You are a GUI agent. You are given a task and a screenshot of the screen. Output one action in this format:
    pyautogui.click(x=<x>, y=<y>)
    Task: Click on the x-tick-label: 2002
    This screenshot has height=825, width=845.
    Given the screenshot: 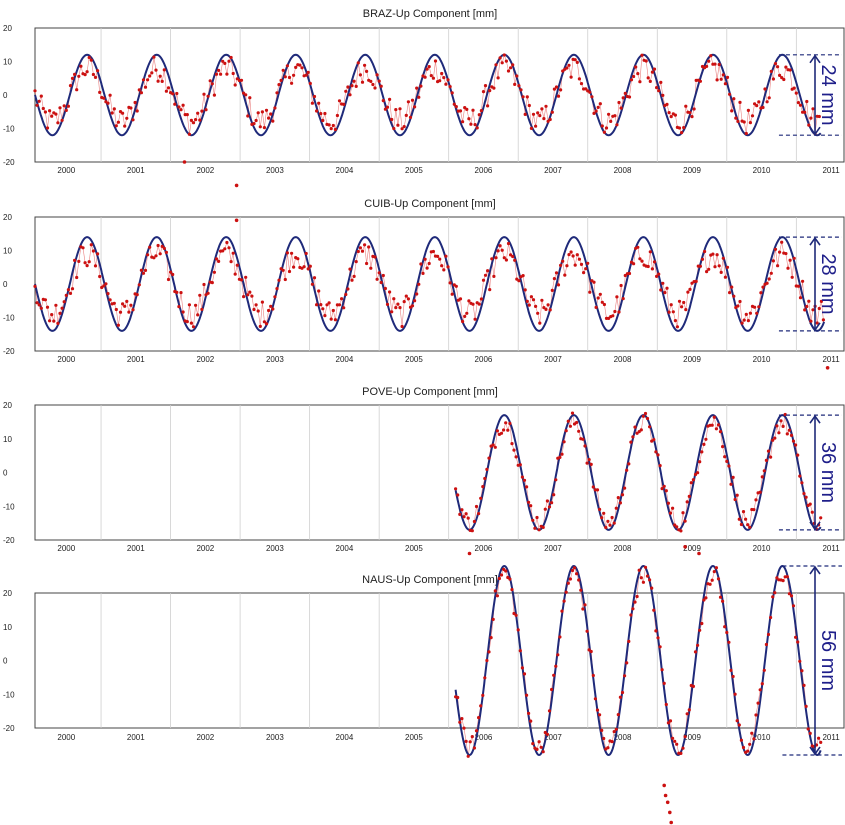 What is the action you would take?
    pyautogui.click(x=205, y=359)
    